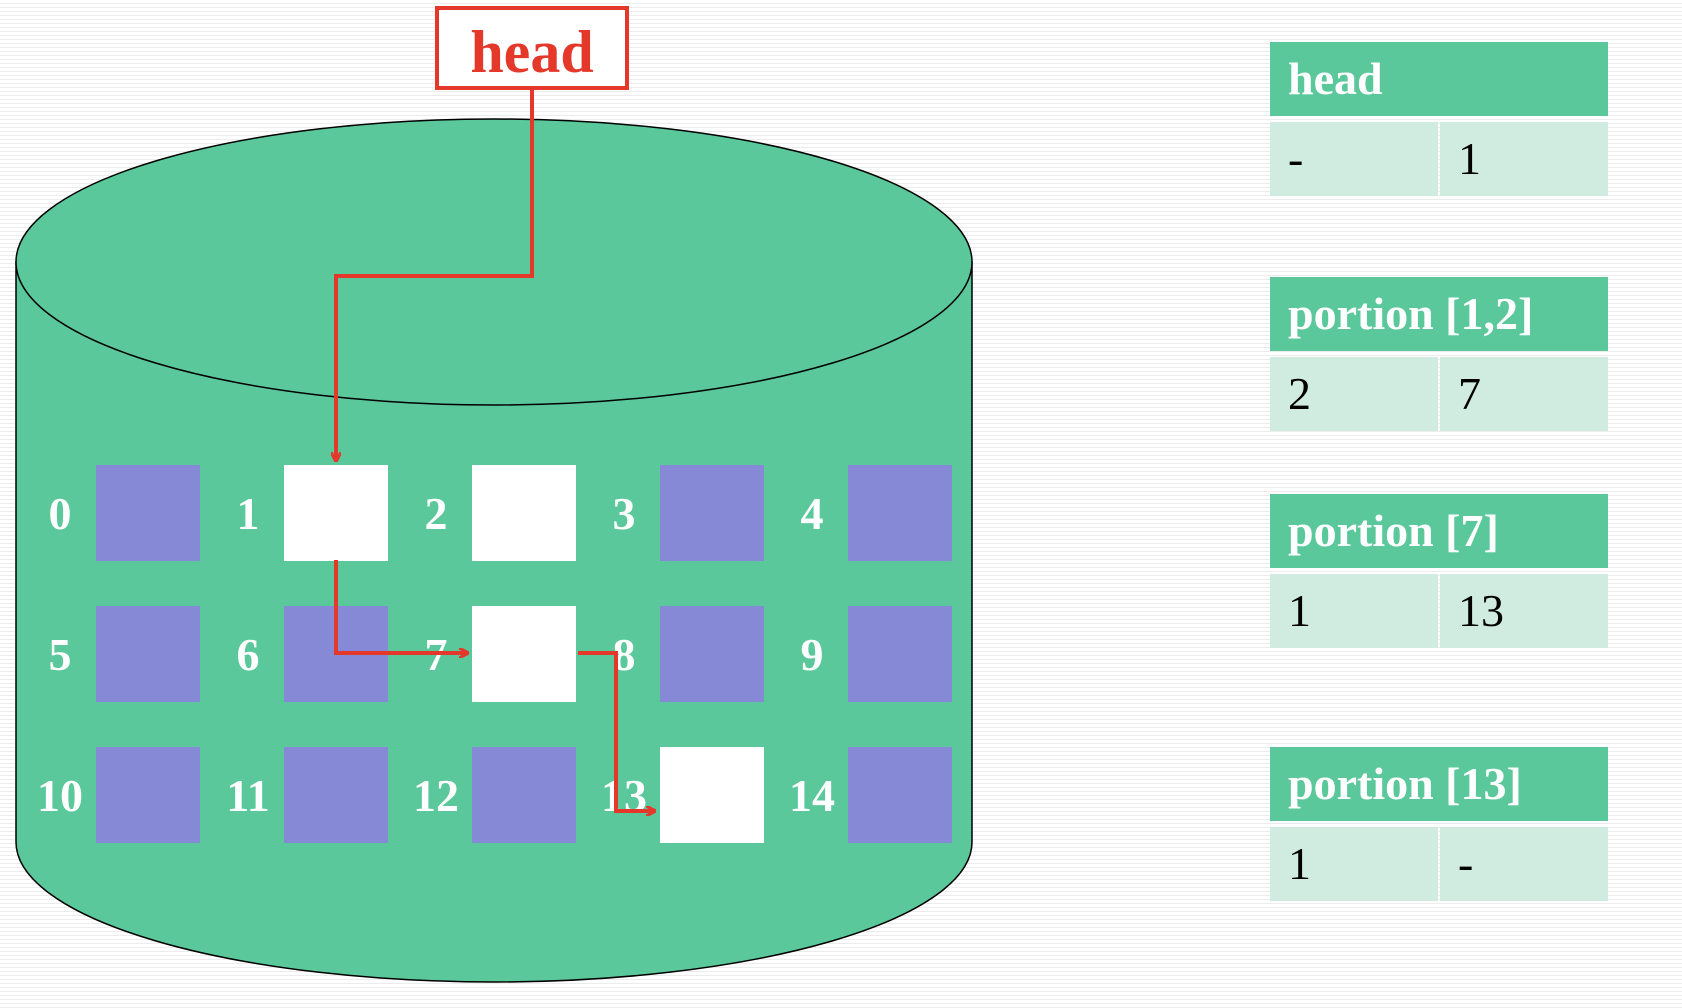 The width and height of the screenshot is (1682, 1008). I want to click on portion-7-table-left-cell: 1, so click(1354, 611).